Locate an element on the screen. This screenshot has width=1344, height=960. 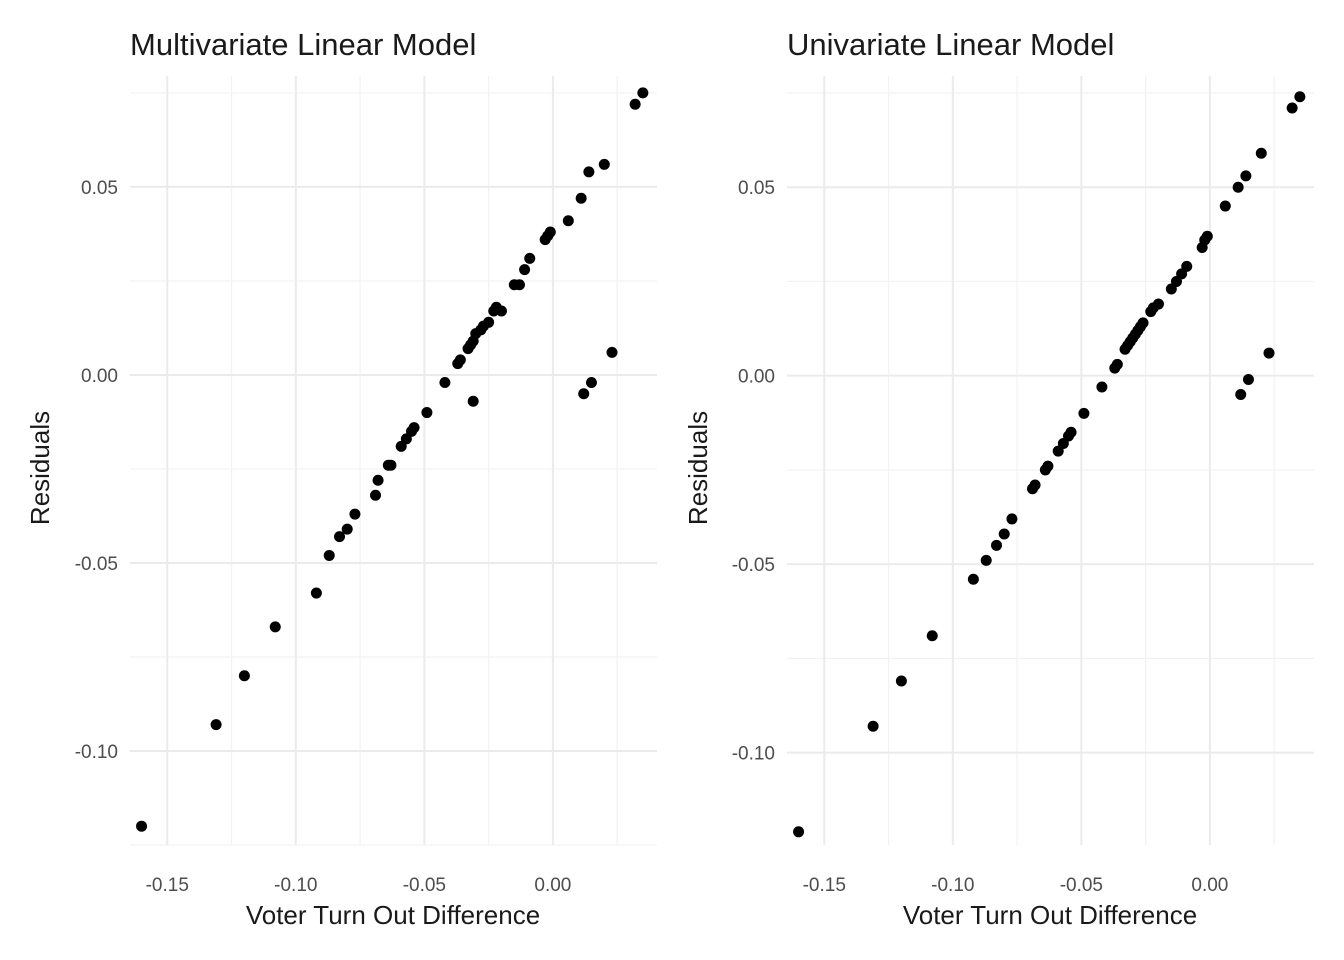
univariate-y-axis-title: Residuals is located at coordinates (698, 468).